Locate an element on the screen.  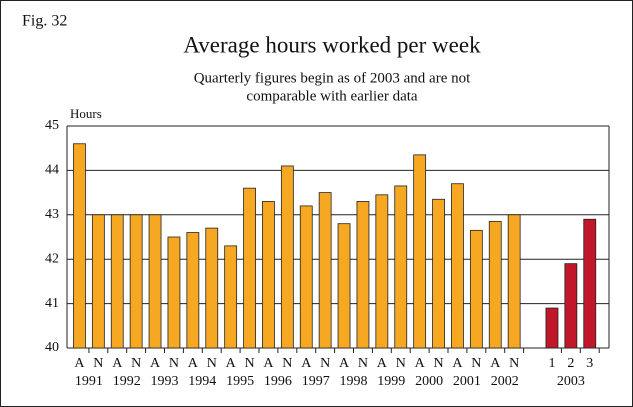
year-label: 1991 is located at coordinates (89, 381).